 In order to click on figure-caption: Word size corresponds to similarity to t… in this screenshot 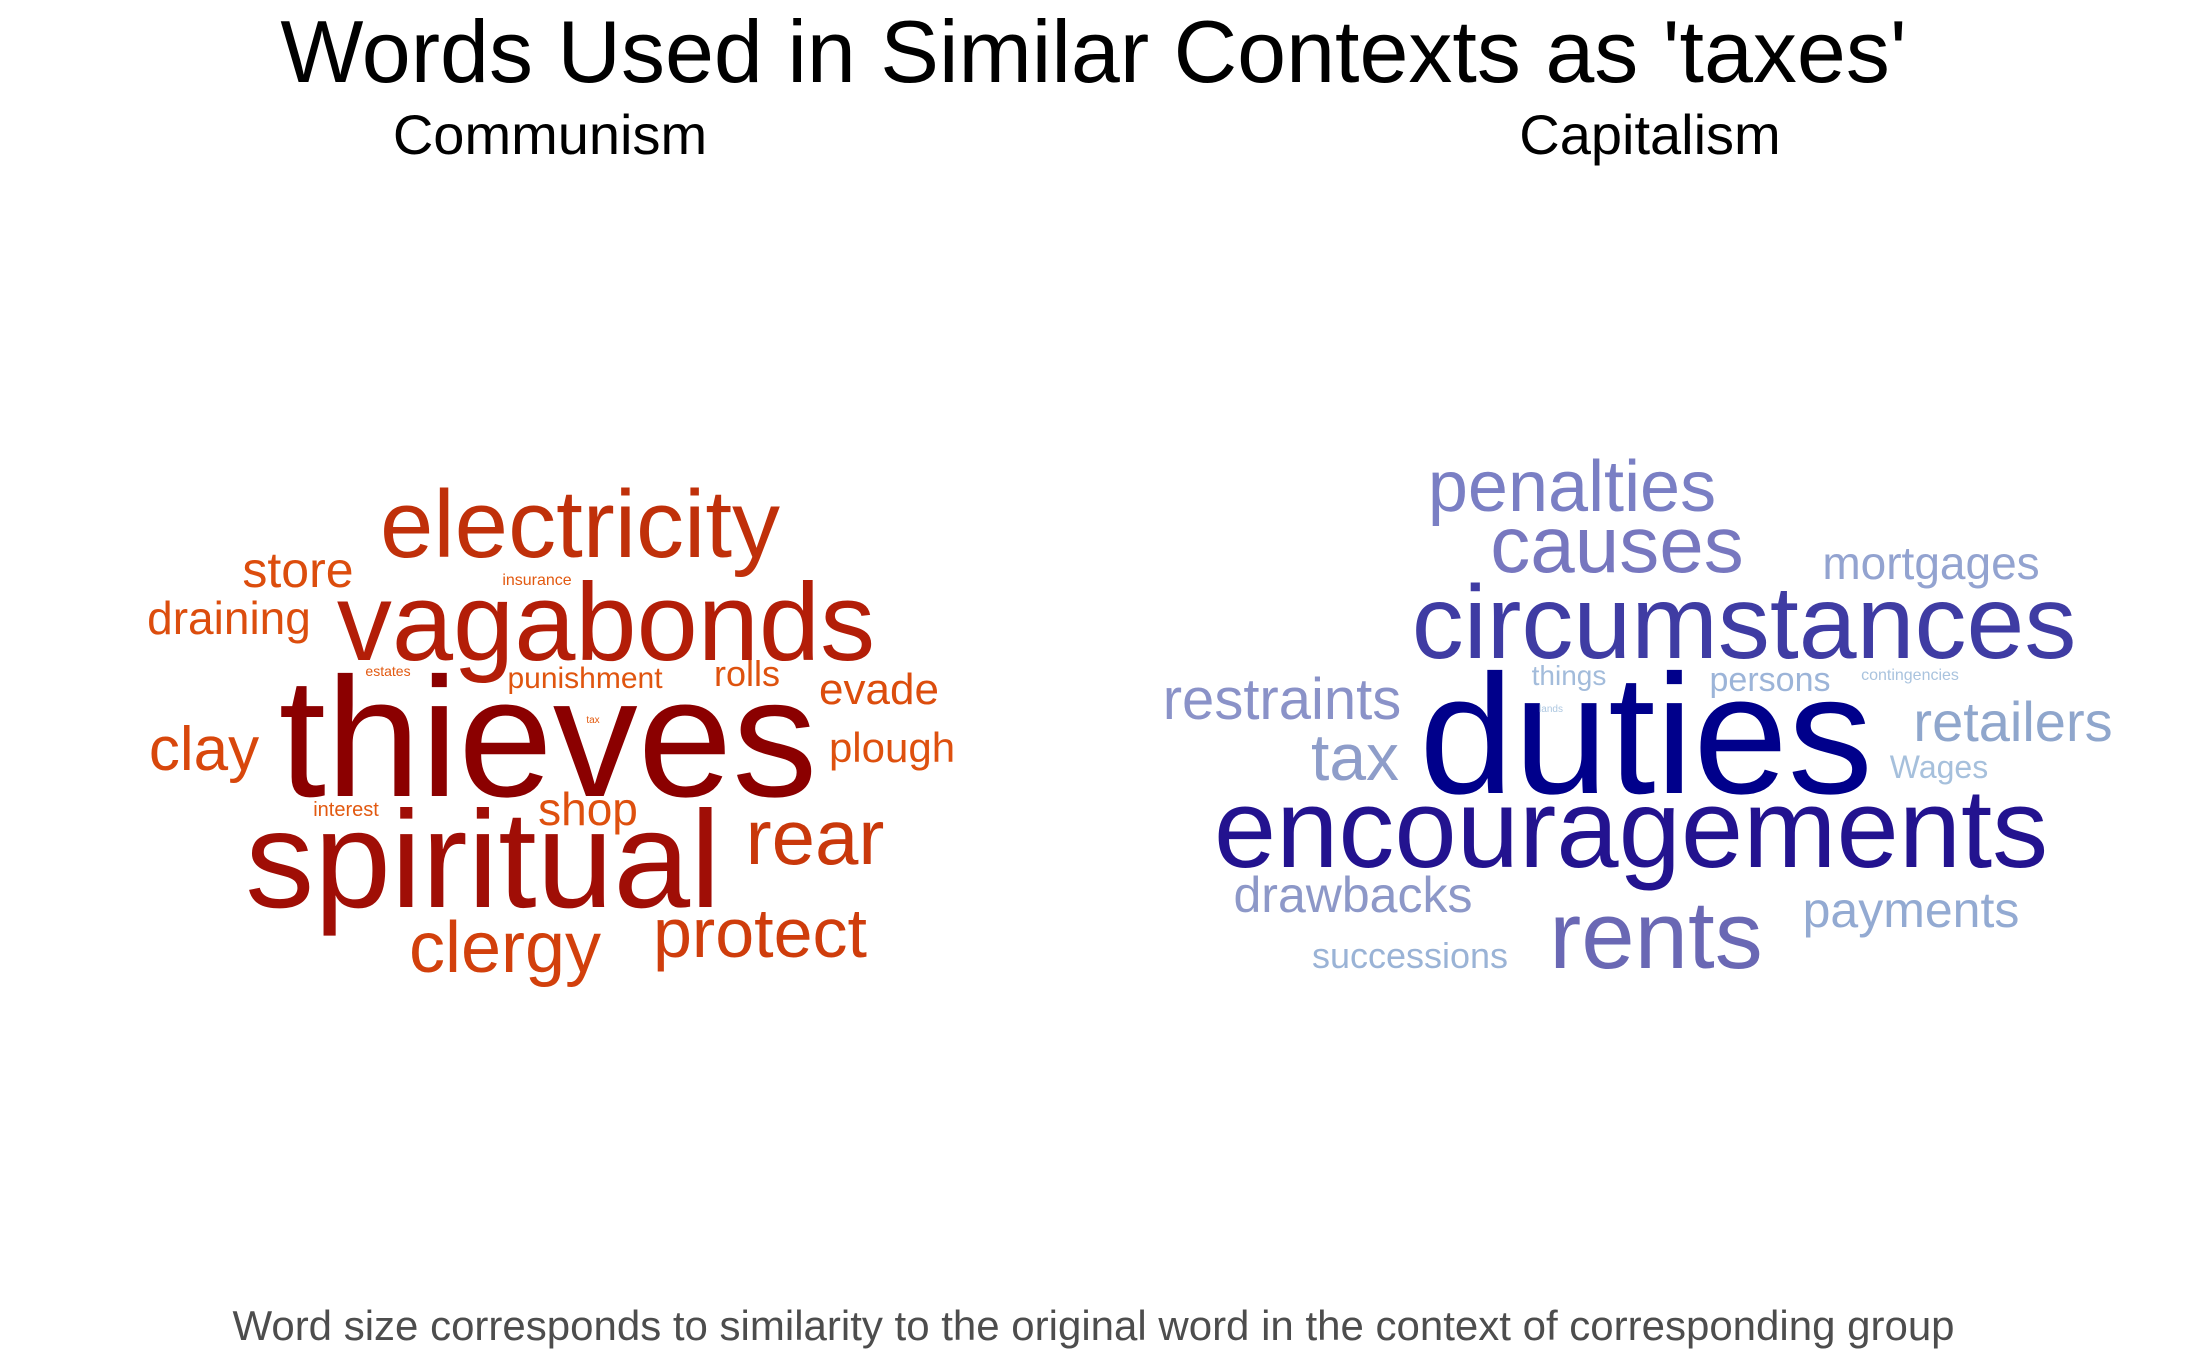, I will do `click(1093, 1325)`.